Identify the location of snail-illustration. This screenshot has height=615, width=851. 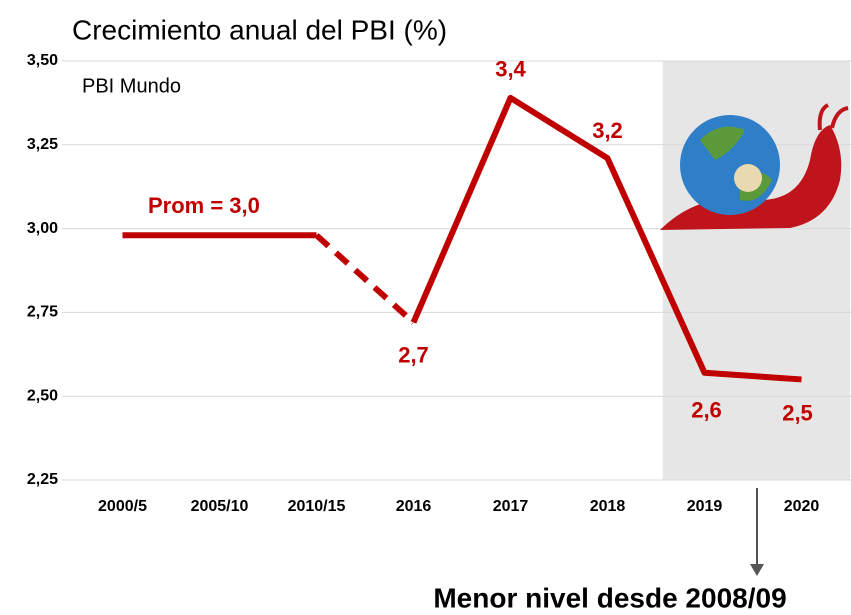
(754, 166).